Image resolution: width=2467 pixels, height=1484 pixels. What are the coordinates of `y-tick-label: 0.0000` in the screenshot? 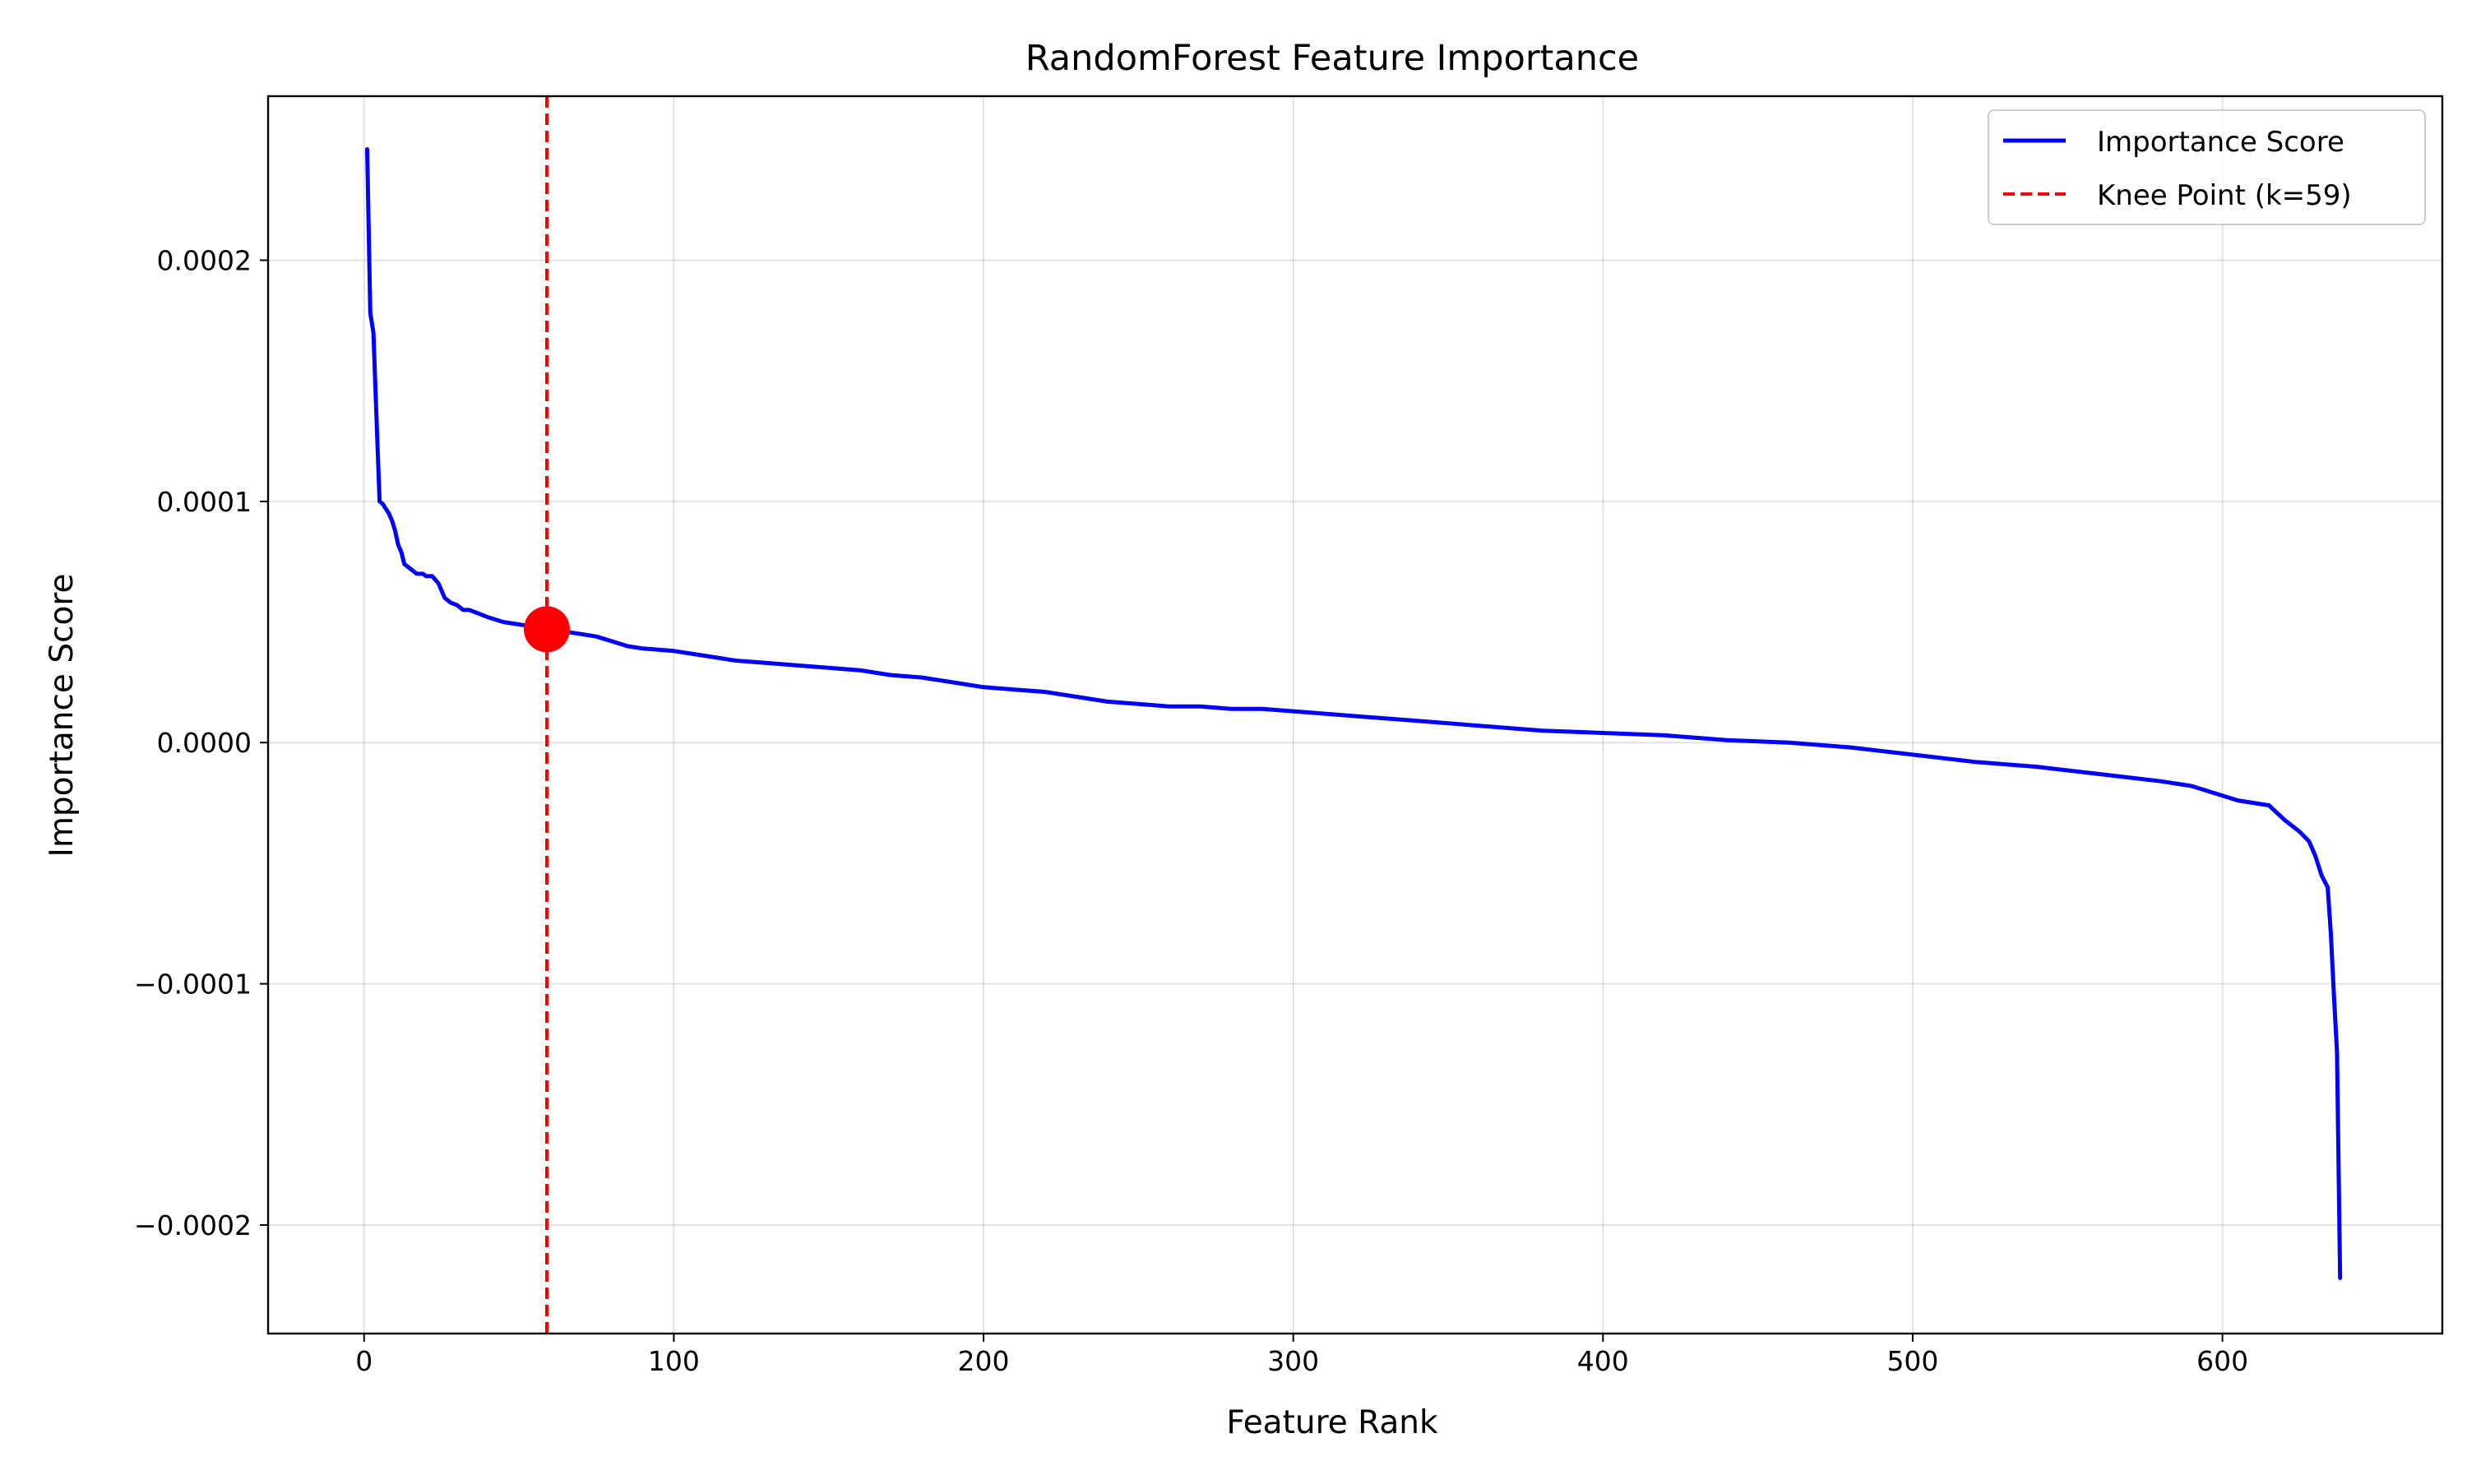 It's located at (204, 743).